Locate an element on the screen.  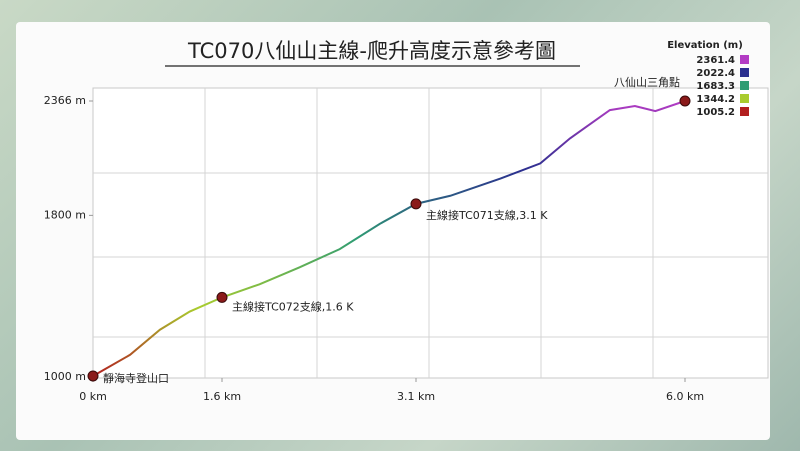
legend-label: 2022.4 is located at coordinates (715, 73).